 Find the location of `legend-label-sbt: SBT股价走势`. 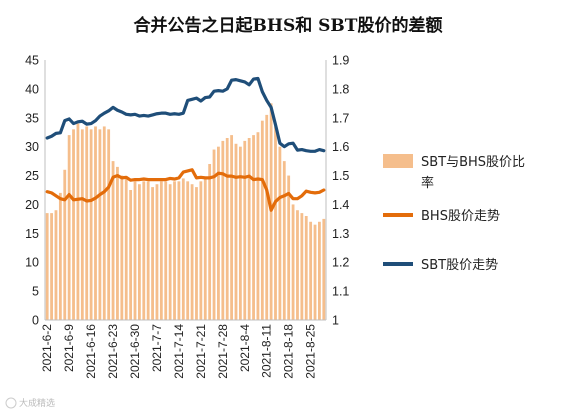

legend-label-sbt: SBT股价走势 is located at coordinates (459, 265).